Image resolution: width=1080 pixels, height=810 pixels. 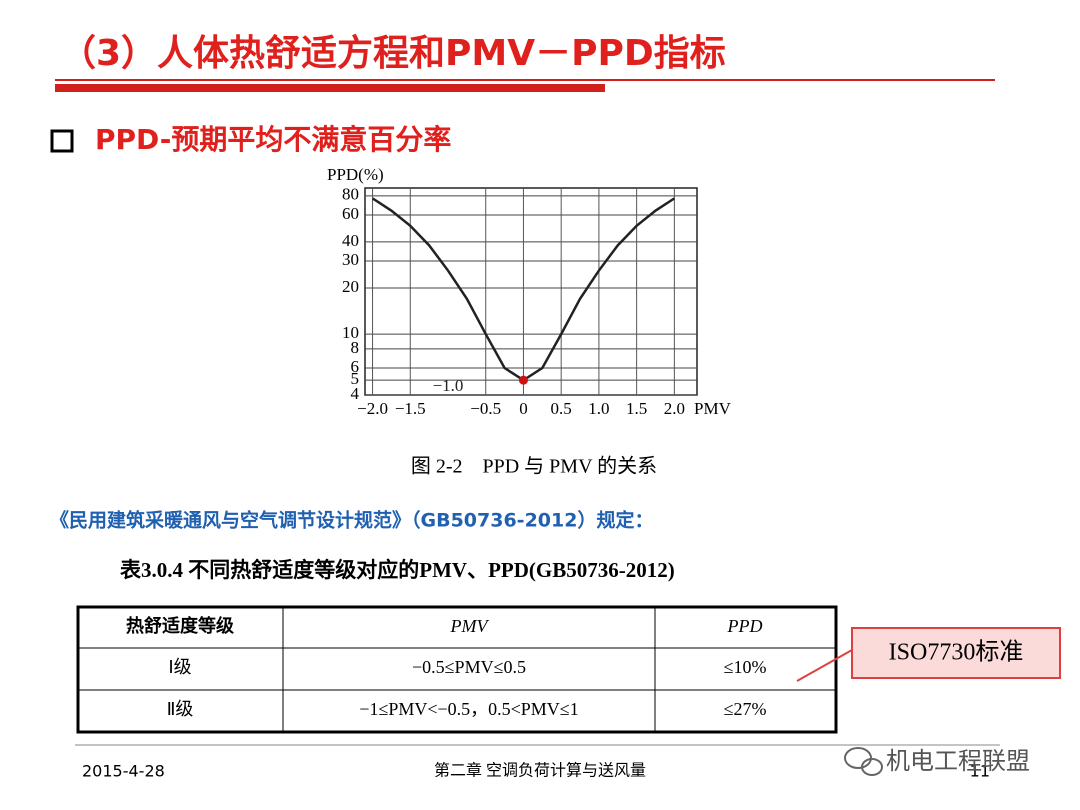 I want to click on callout-text: ISO7730标准, so click(x=956, y=652).